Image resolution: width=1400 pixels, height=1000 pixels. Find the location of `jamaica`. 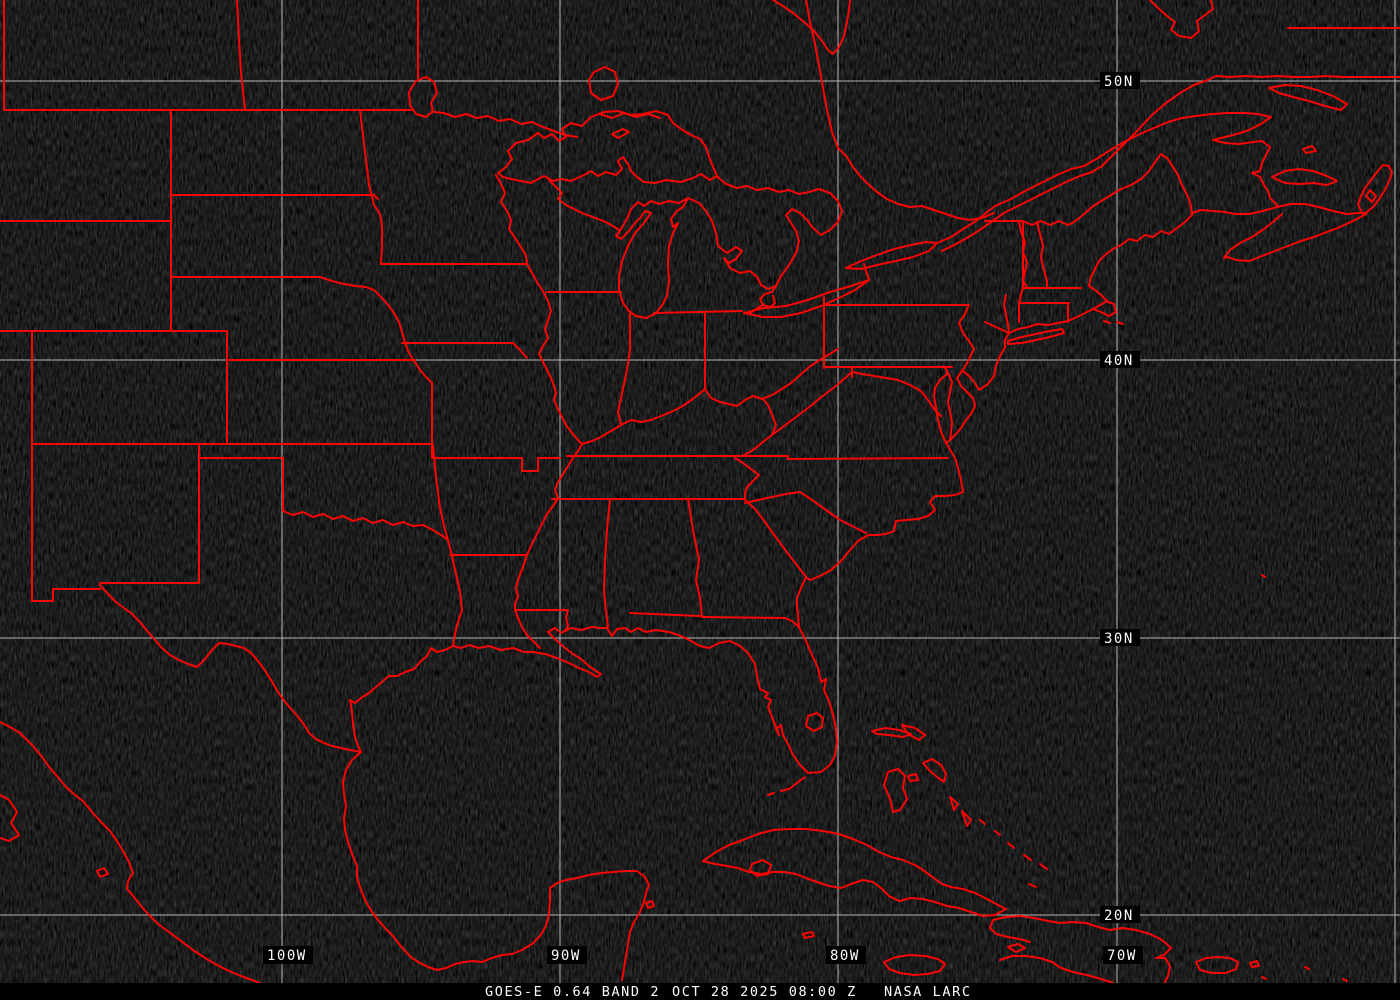

jamaica is located at coordinates (914, 965).